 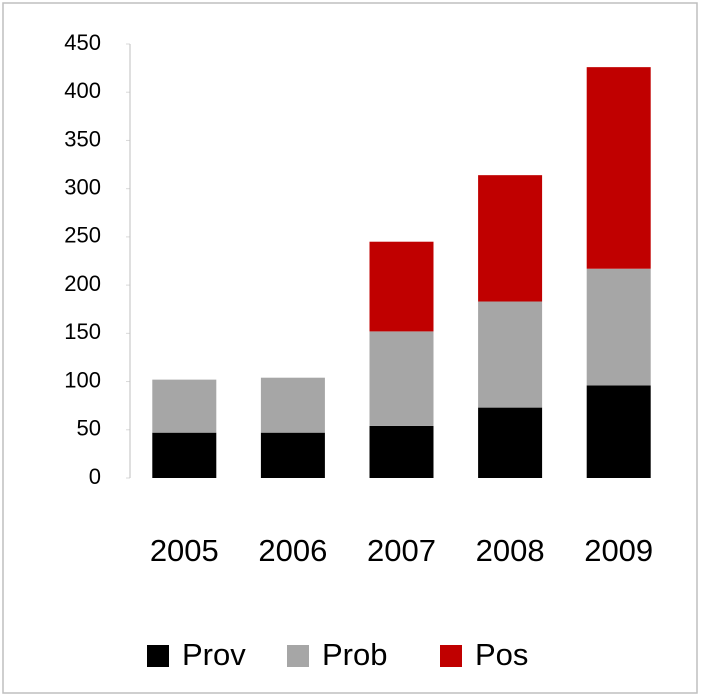 I want to click on x-tick-label: 2006, so click(x=292, y=550).